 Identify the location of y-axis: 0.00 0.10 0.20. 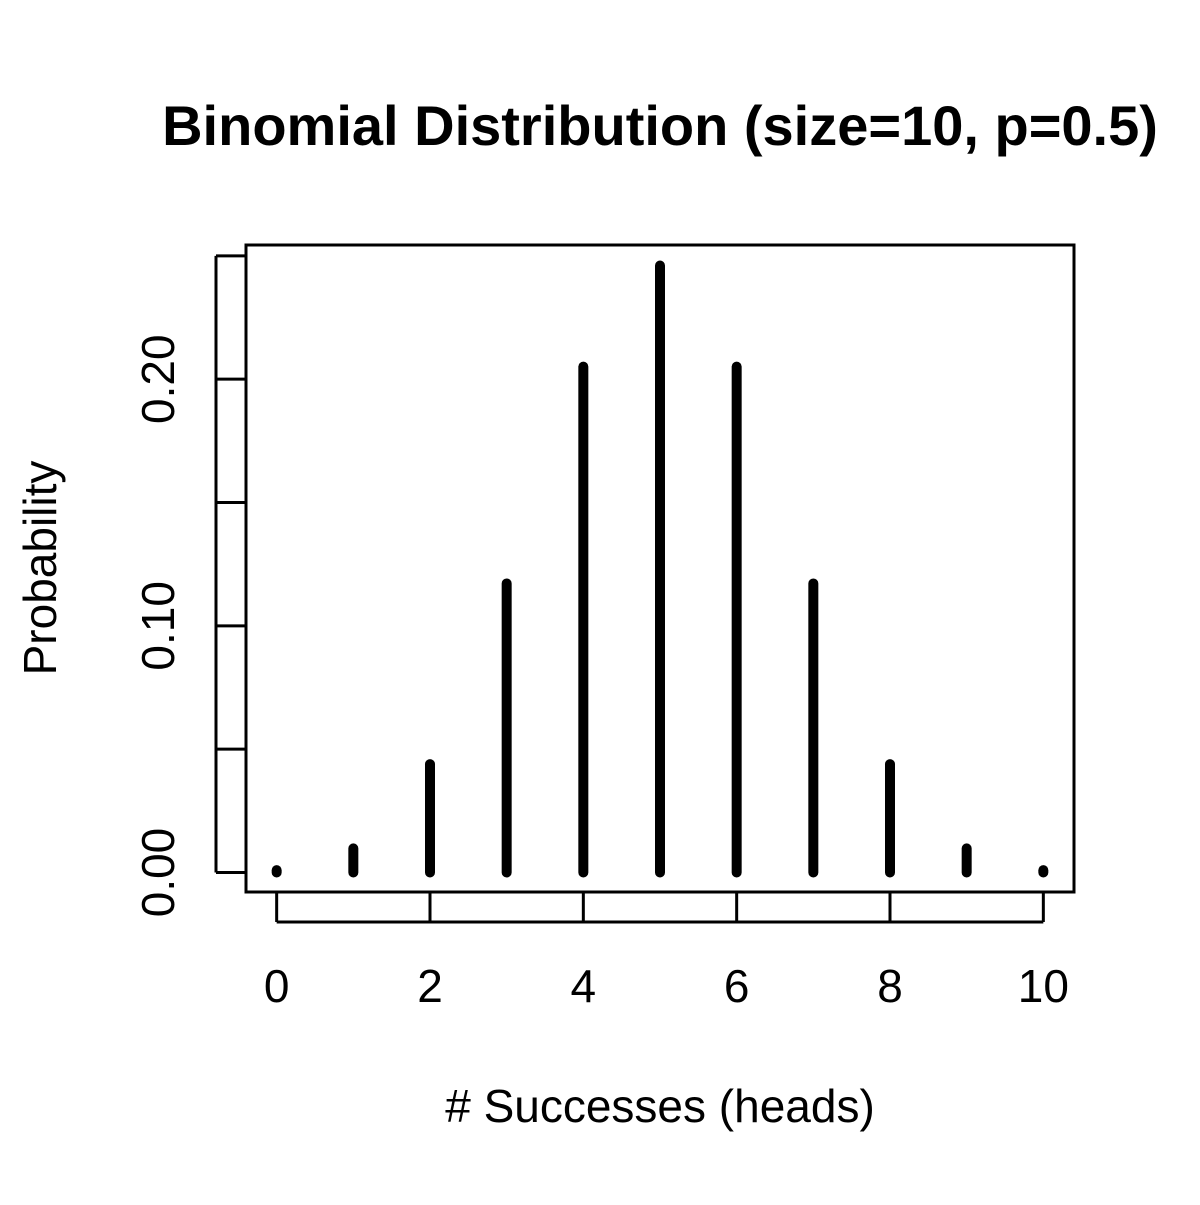
(189, 586).